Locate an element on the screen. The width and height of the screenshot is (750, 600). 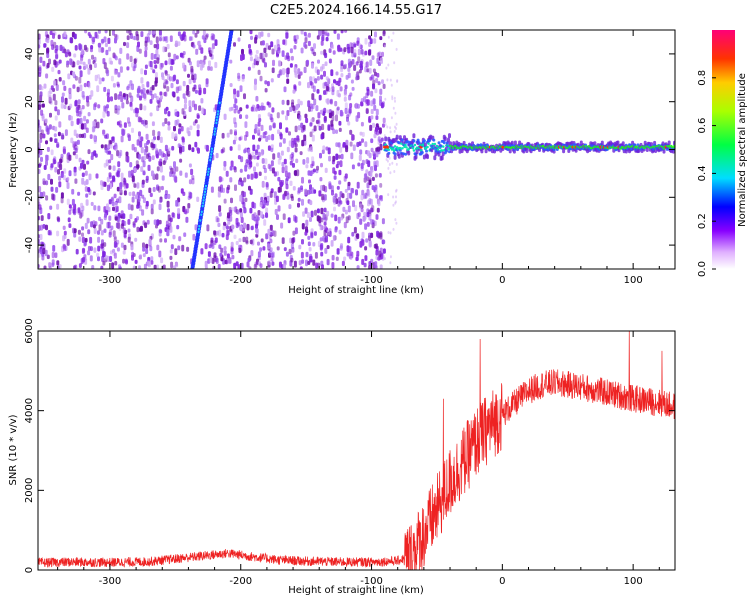
y-tick-label: 2000 is located at coordinates (29, 490).